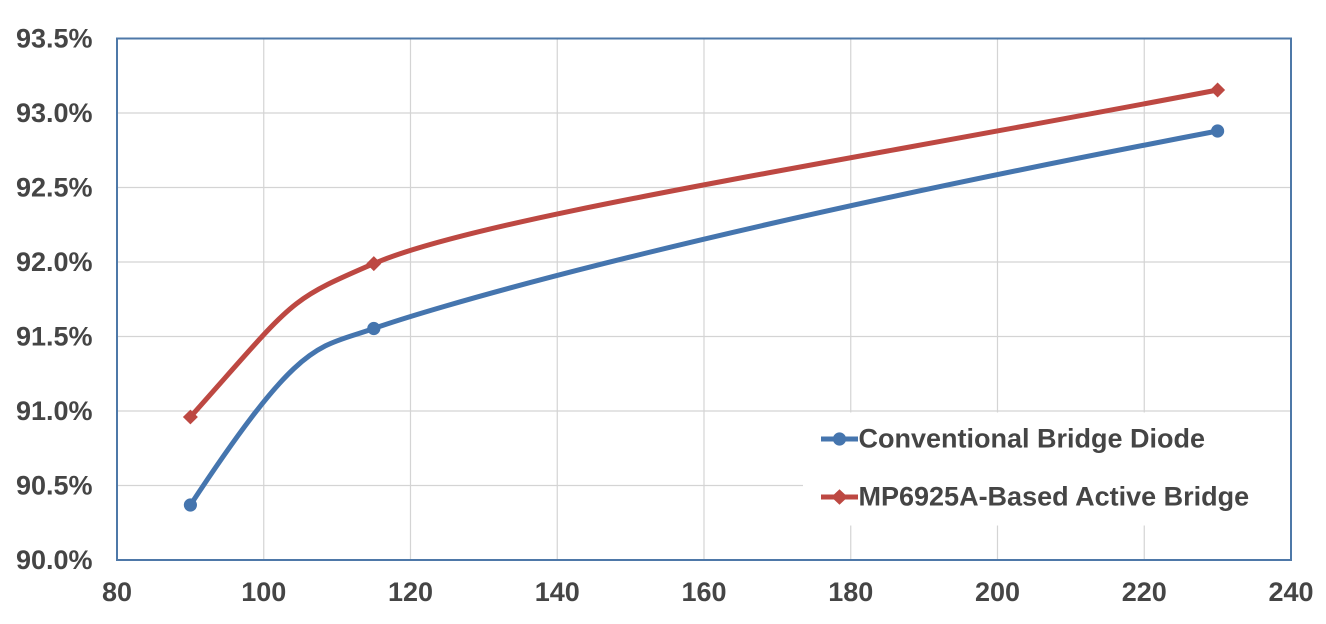  Describe the element at coordinates (54, 336) in the screenshot. I see `svg-text: 91.5%` at that location.